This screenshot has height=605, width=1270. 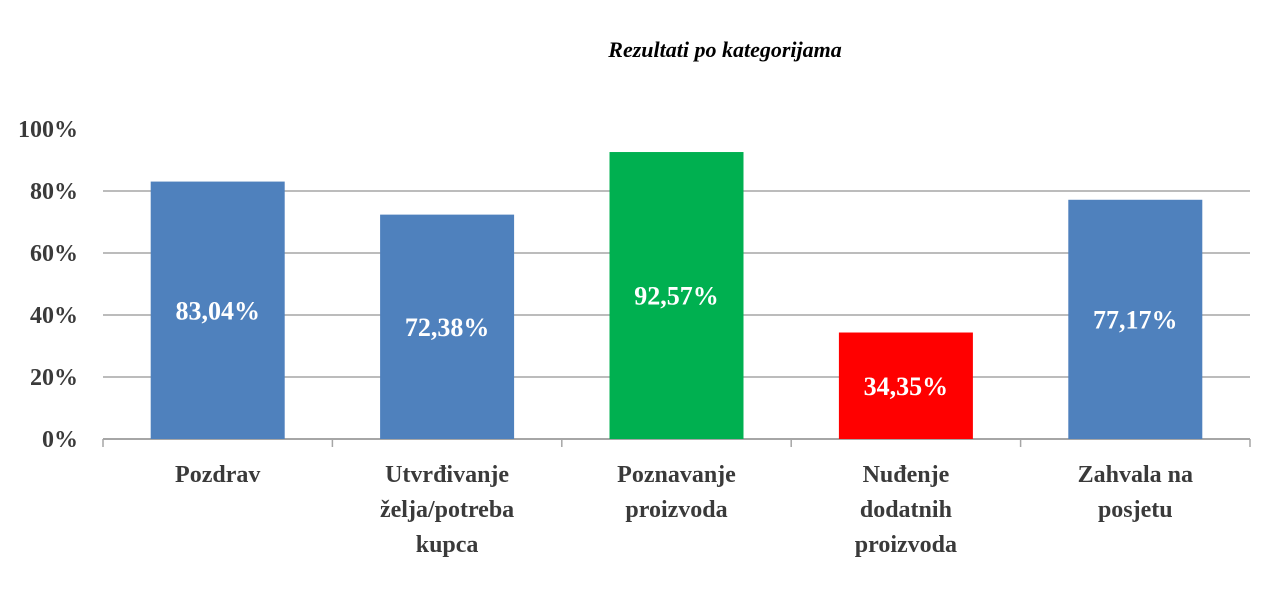 I want to click on x-category-label: Poznavanje proizvoda, so click(x=676, y=492).